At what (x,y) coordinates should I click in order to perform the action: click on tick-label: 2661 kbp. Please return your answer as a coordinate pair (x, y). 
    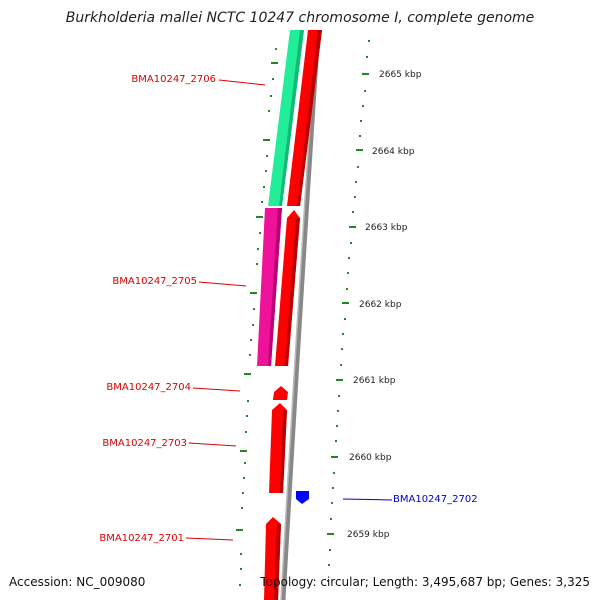
    Looking at the image, I should click on (374, 381).